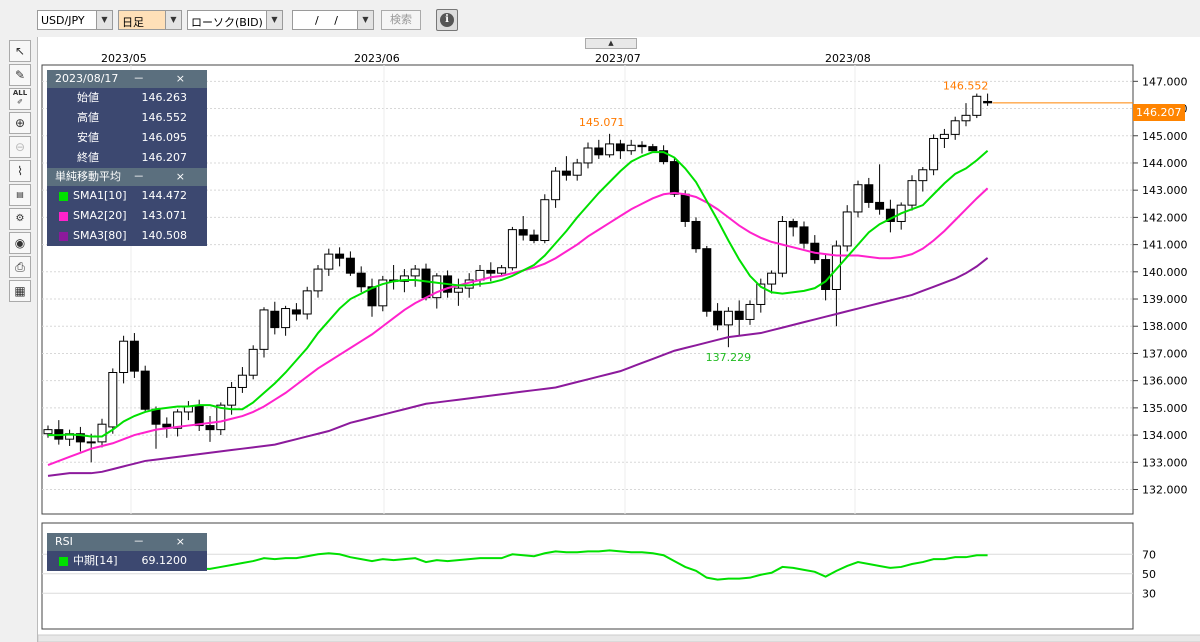 The height and width of the screenshot is (642, 1200). I want to click on pencil-icon: ✎, so click(20, 75).